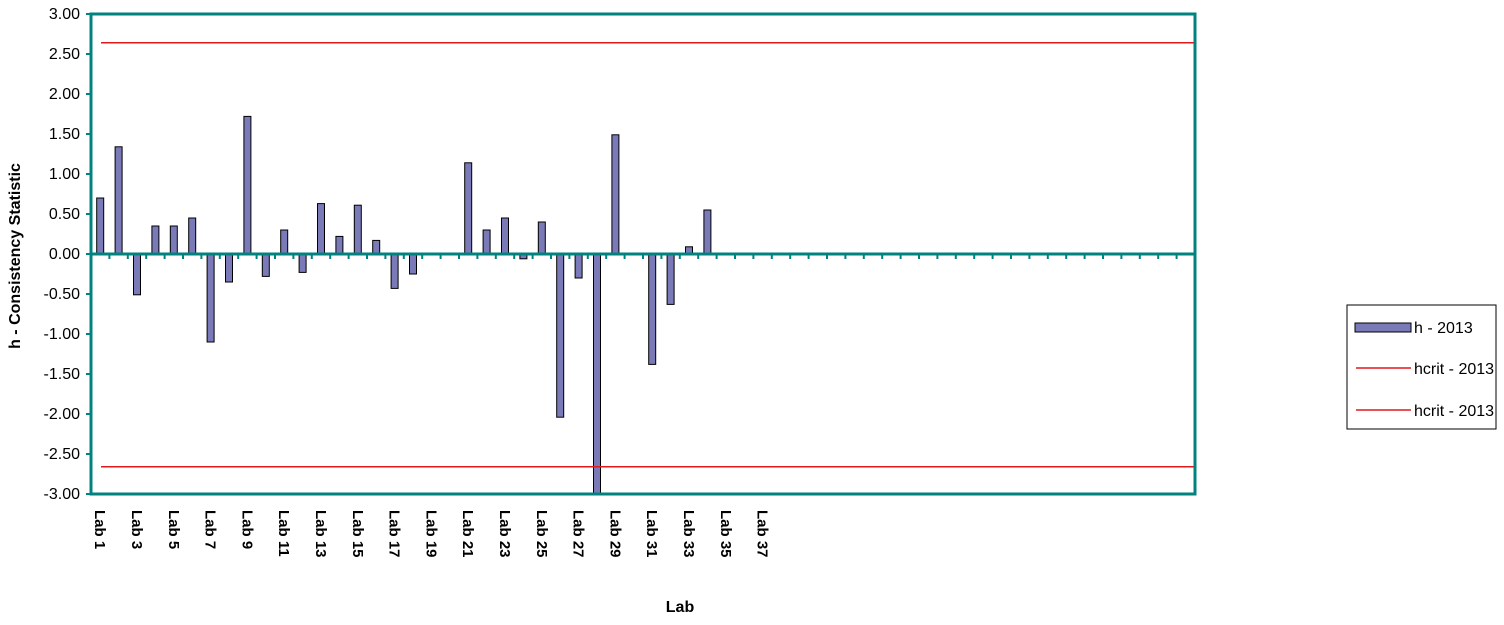 The width and height of the screenshot is (1504, 625). What do you see at coordinates (614, 534) in the screenshot?
I see `x-tick-label: Lab 29` at bounding box center [614, 534].